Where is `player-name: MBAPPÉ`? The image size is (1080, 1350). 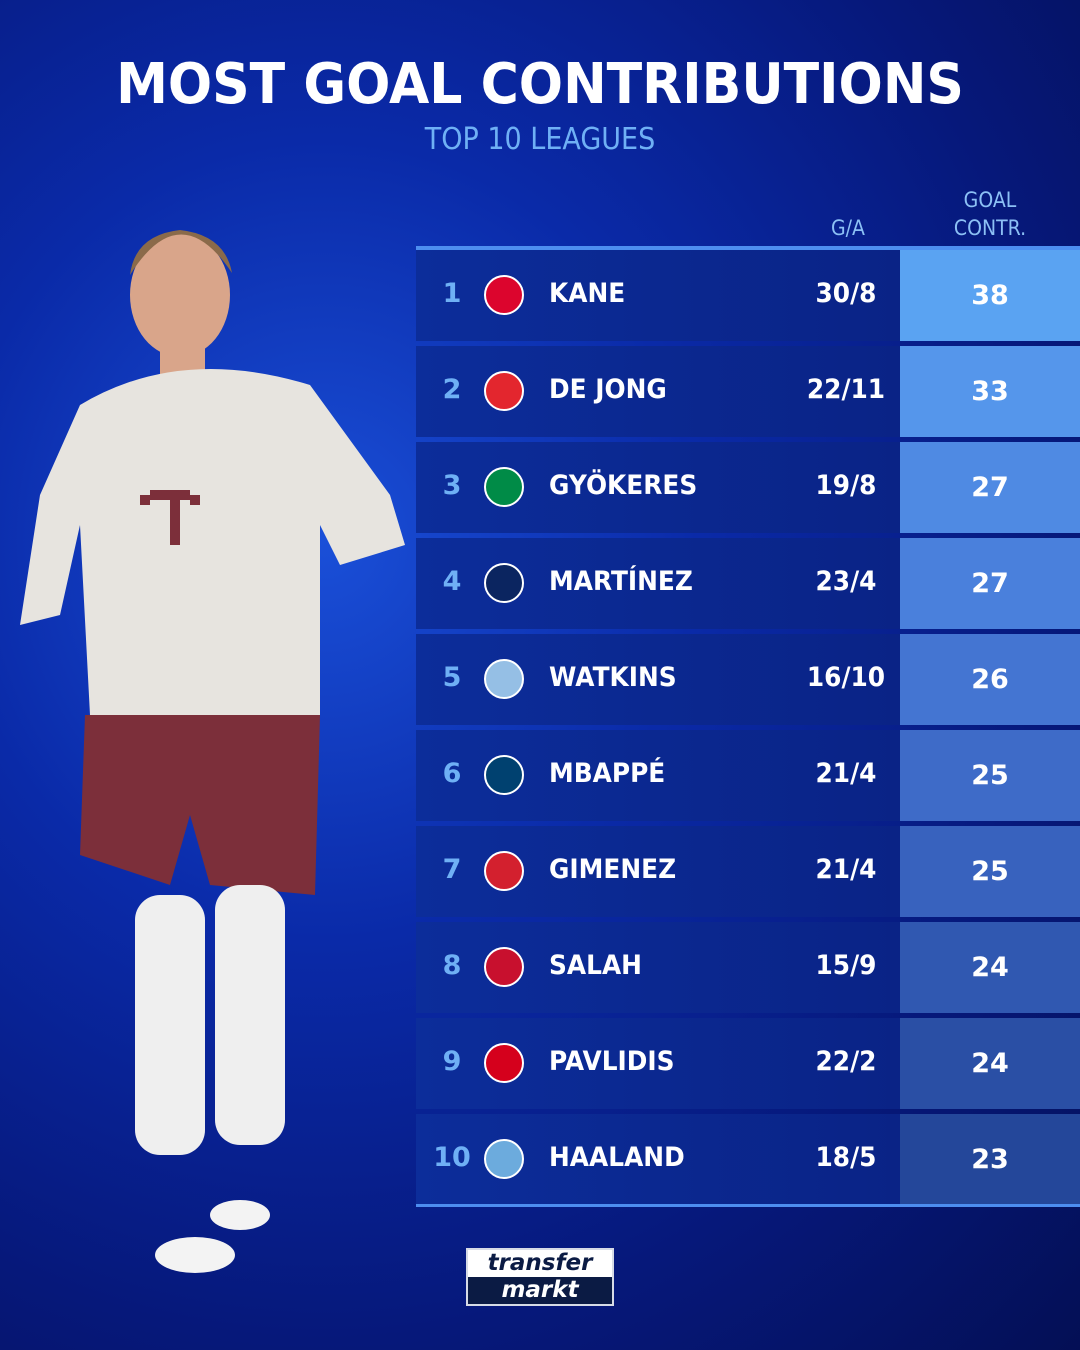 player-name: MBAPPÉ is located at coordinates (607, 773).